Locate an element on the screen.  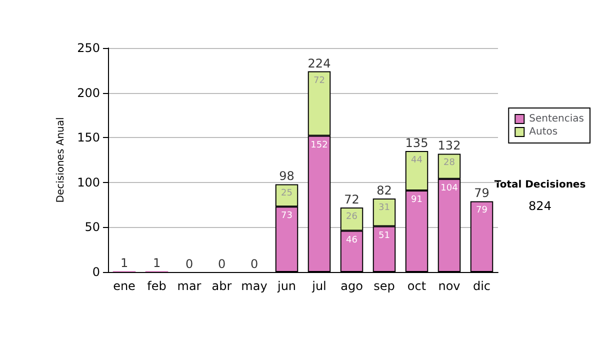
total-label: 132 is located at coordinates (449, 145).